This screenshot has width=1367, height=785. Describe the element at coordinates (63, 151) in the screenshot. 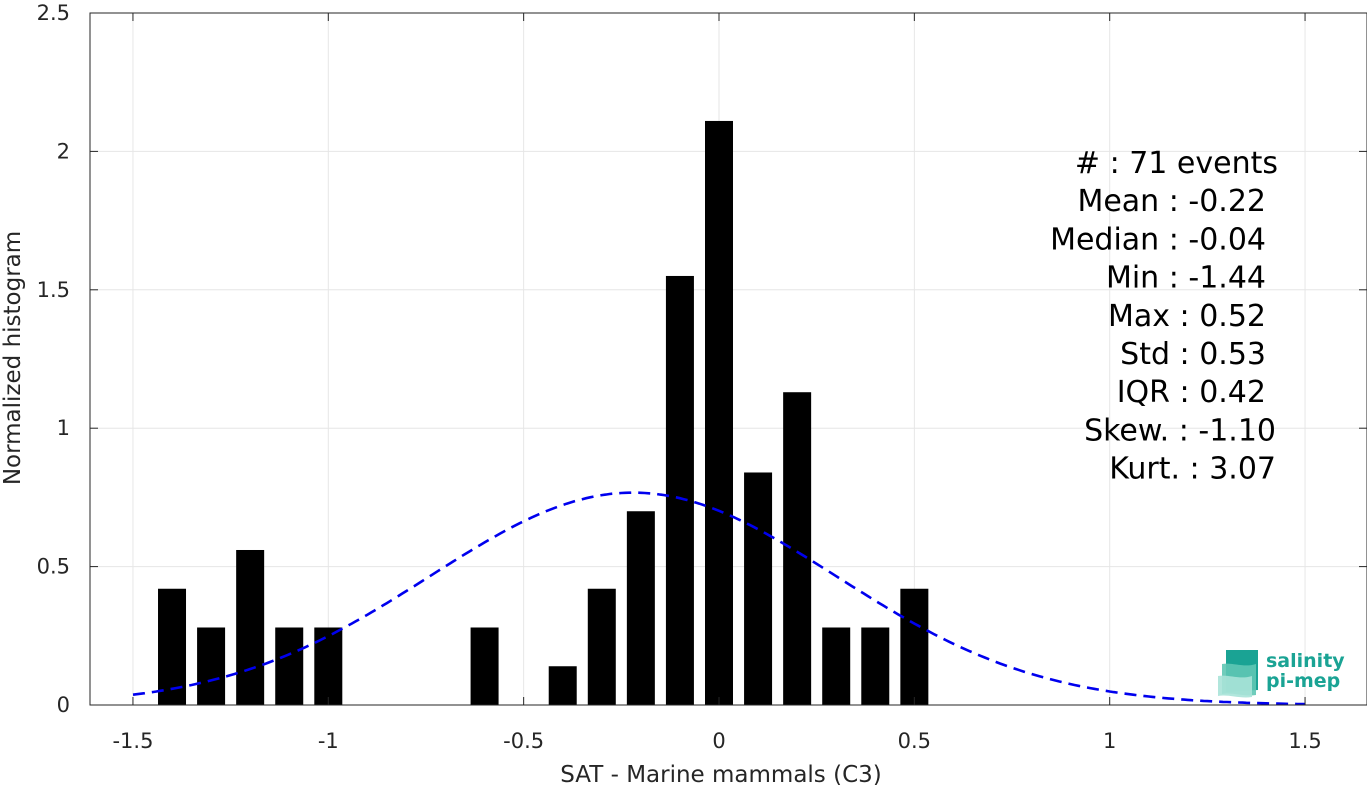

I see `y-tick-label: 2` at that location.